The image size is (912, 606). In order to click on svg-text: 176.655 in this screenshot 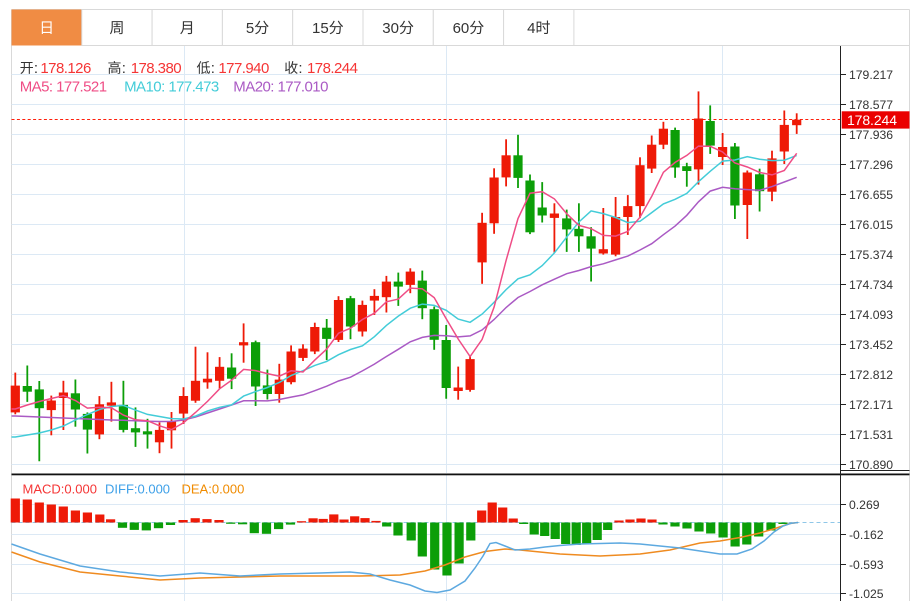, I will do `click(871, 195)`.